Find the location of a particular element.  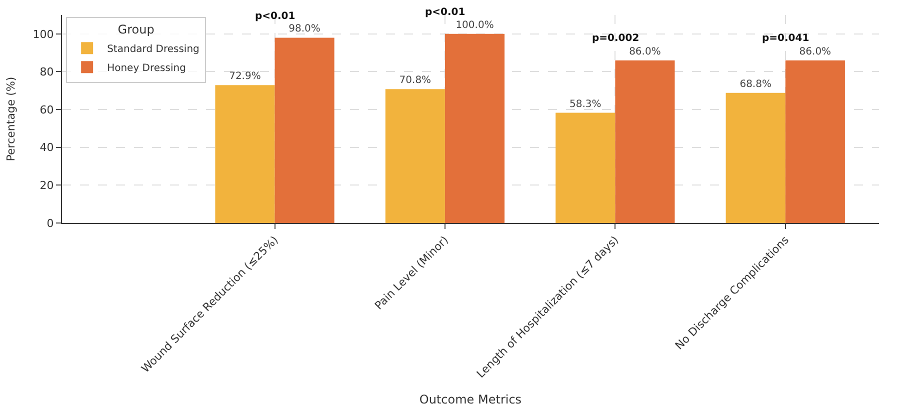

y-tick-label: 60 is located at coordinates (47, 109).